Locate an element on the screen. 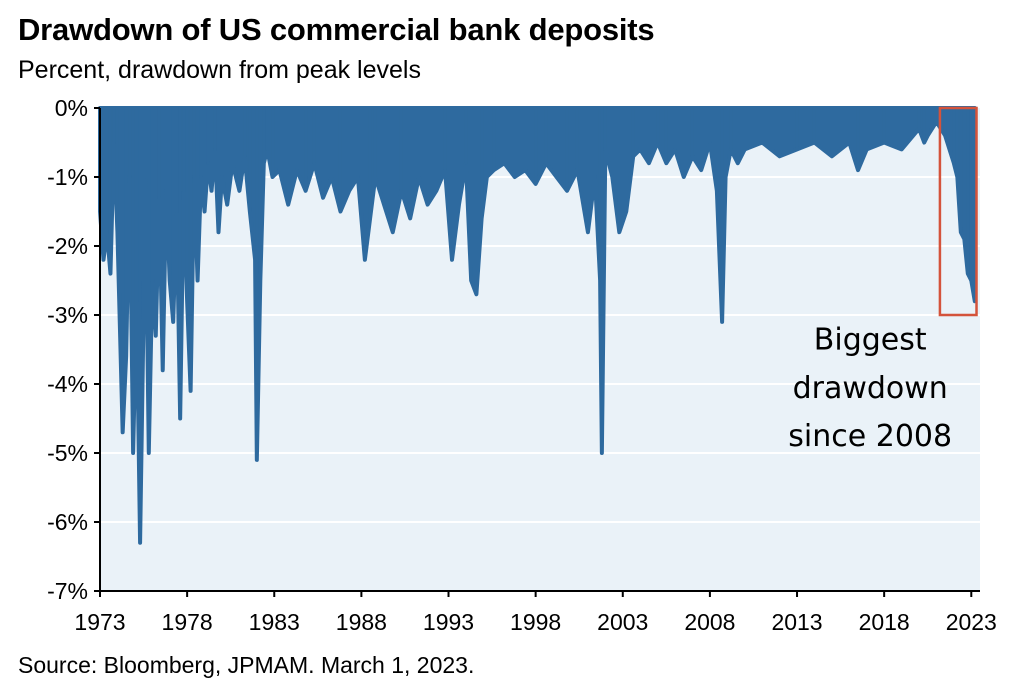 This screenshot has width=1024, height=699. y-tick-label-3: -3% is located at coordinates (67, 315).